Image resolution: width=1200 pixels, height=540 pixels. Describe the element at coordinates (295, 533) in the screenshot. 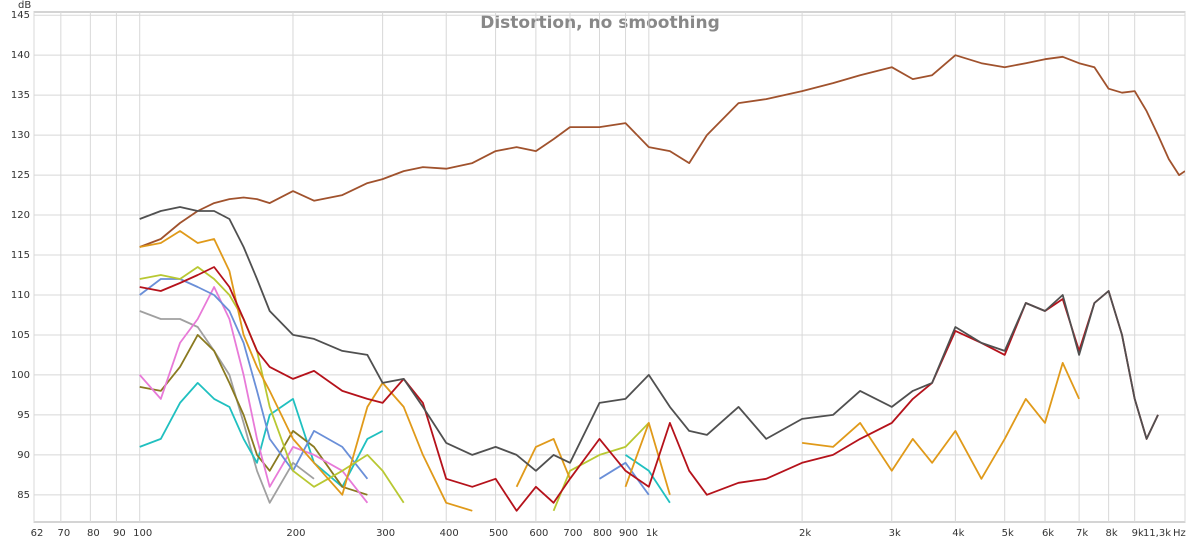

I see `x-tick-label: 200` at that location.